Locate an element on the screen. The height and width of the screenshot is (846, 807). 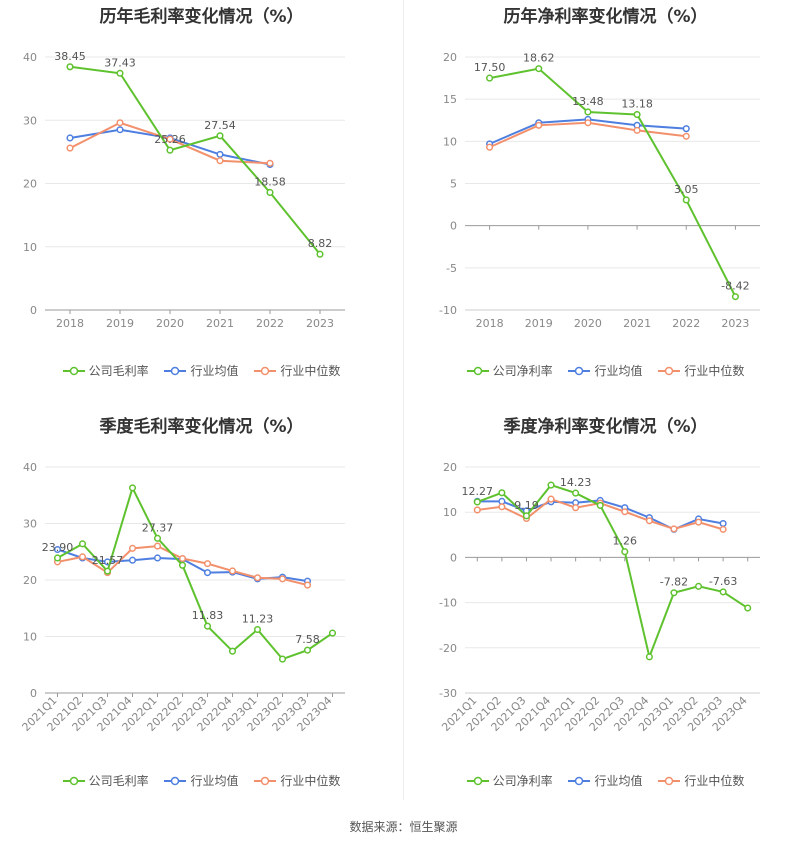
y-tick-label: -20 is located at coordinates (448, 648).